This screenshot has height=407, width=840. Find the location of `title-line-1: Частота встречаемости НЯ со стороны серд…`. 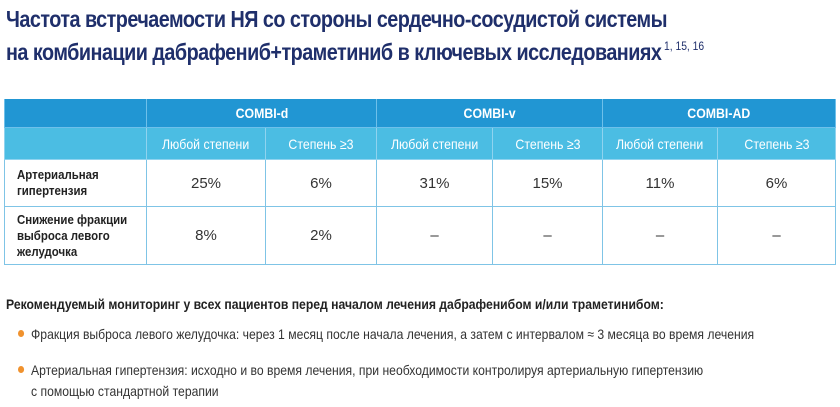

title-line-1: Частота встречаемости НЯ со стороны серд… is located at coordinates (336, 19).